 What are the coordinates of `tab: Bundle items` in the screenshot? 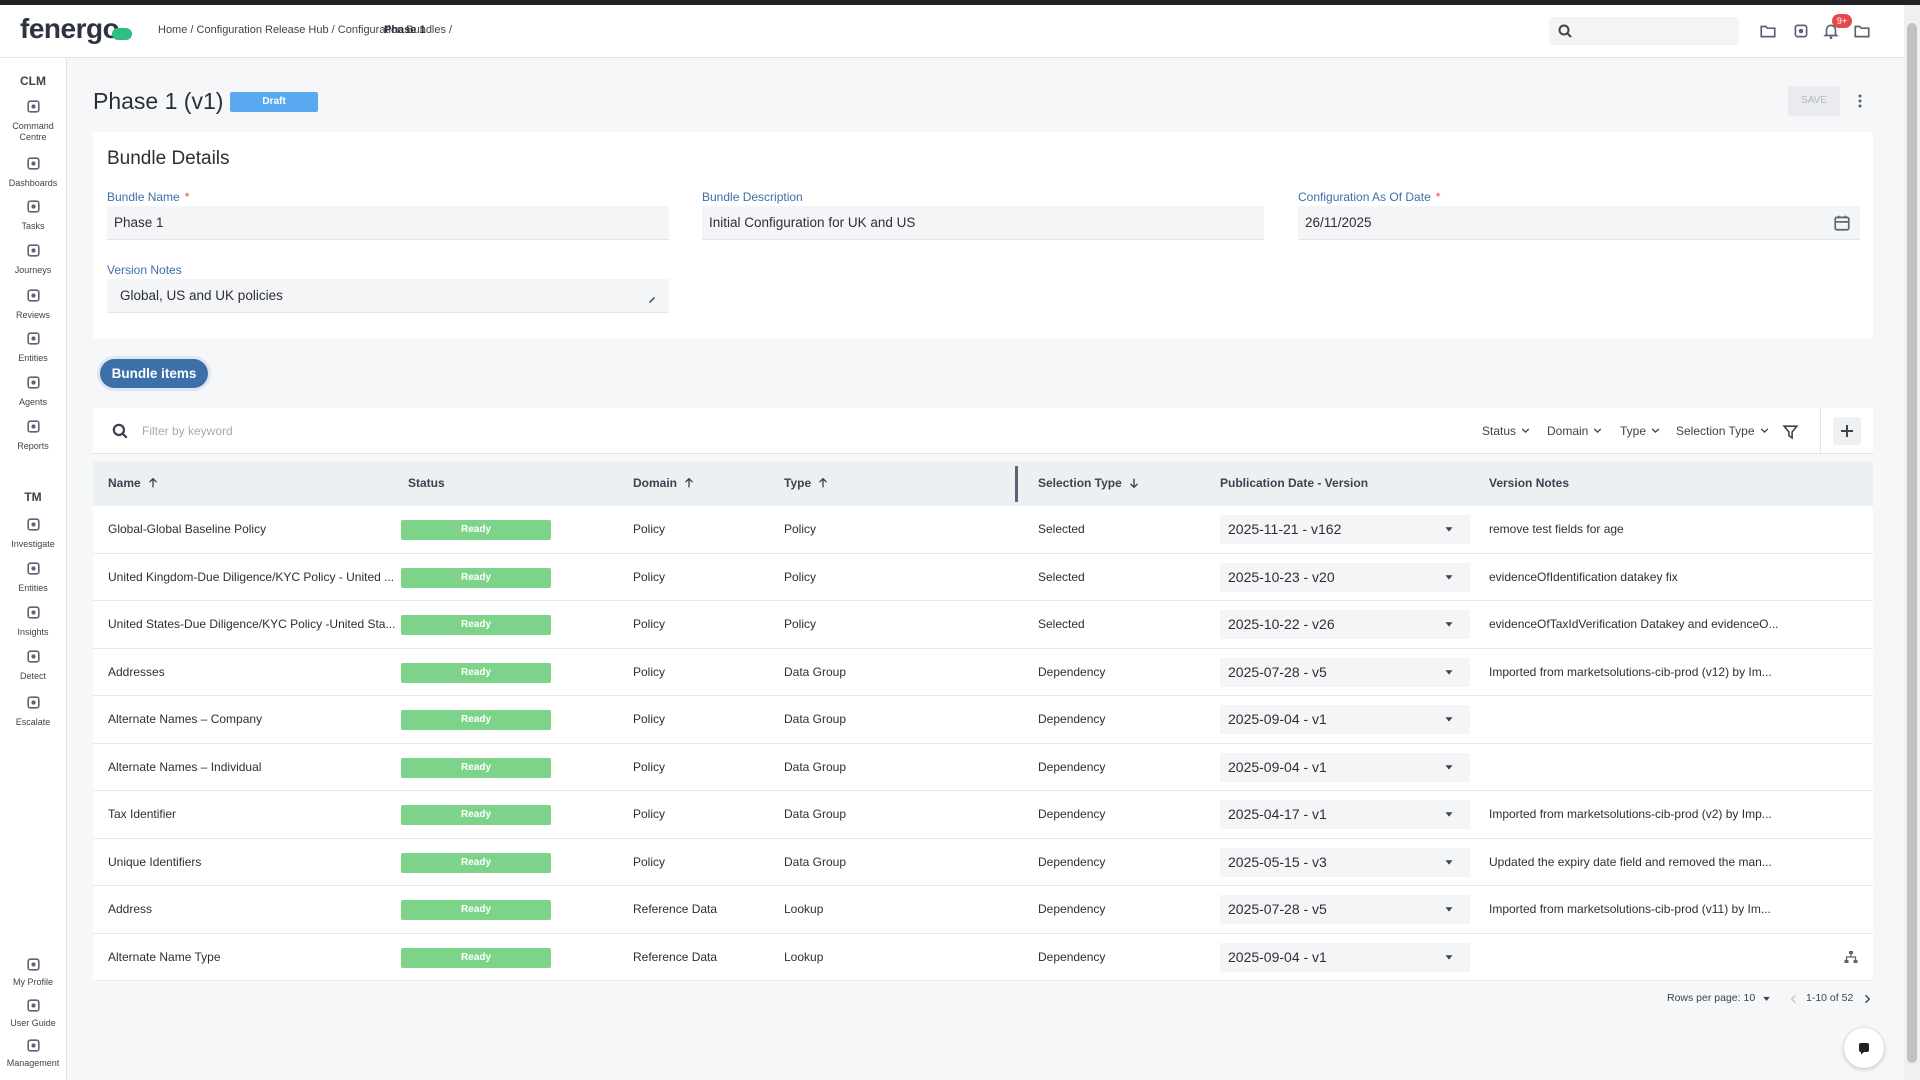 It's located at (154, 373).